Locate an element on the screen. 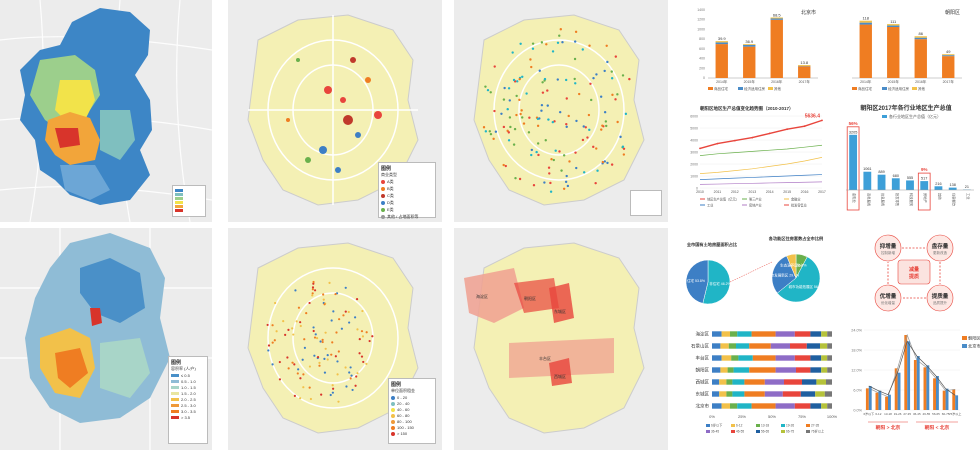 The width and height of the screenshot is (980, 450). callout-box is located at coordinates (924, 191).